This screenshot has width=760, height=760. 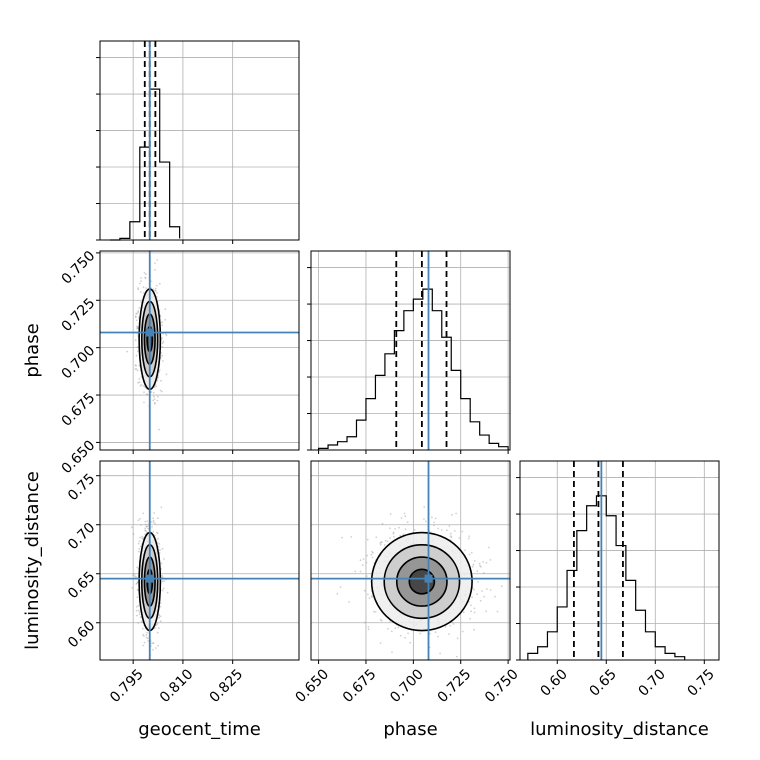 What do you see at coordinates (409, 352) in the screenshot?
I see `marginal-phase` at bounding box center [409, 352].